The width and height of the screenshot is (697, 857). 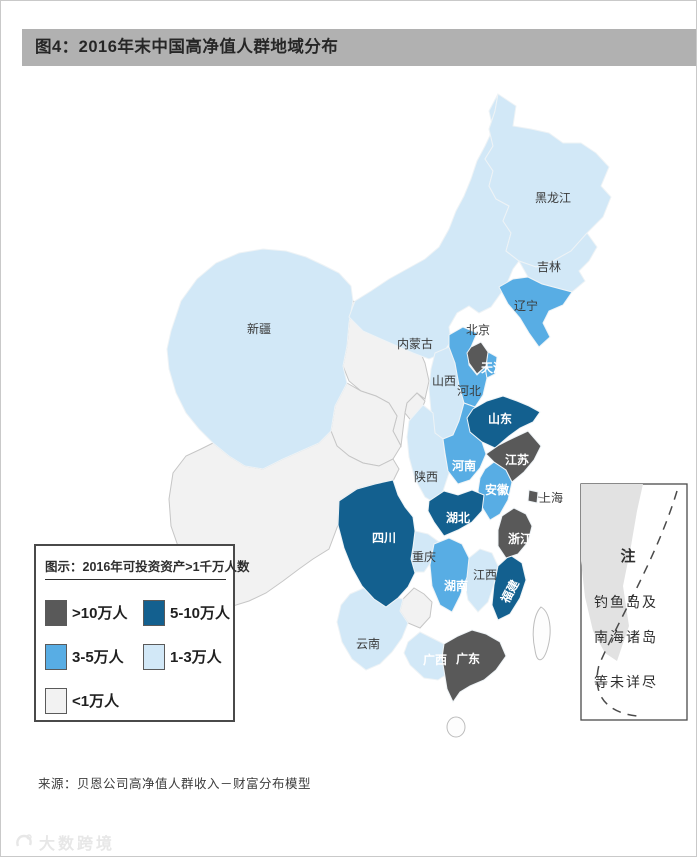 I want to click on legend-label-5to10: 5-10万人, so click(x=200, y=613).